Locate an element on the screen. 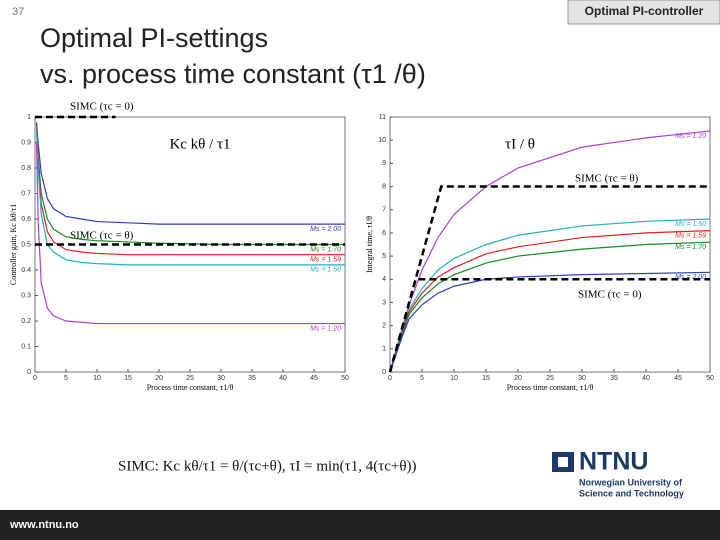  logo: NTNU is located at coordinates (613, 462).